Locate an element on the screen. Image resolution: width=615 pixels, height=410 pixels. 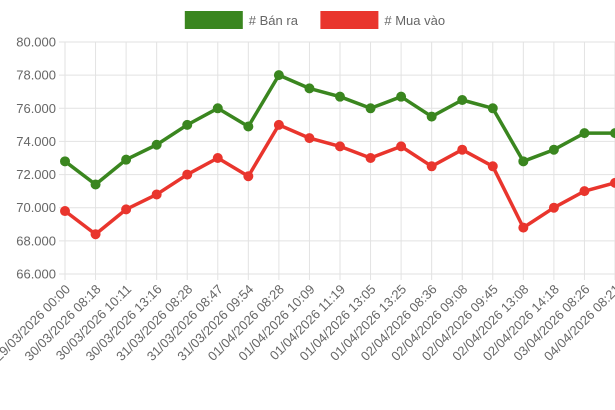
y-tick-label: 72.000 is located at coordinates (36, 174).